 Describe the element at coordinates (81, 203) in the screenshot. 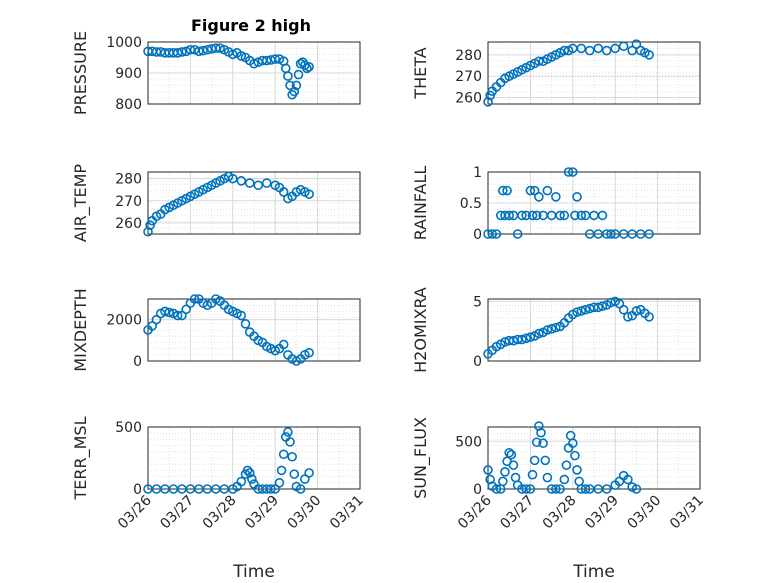

I see `y-axis-label: AIR_TEMP` at that location.